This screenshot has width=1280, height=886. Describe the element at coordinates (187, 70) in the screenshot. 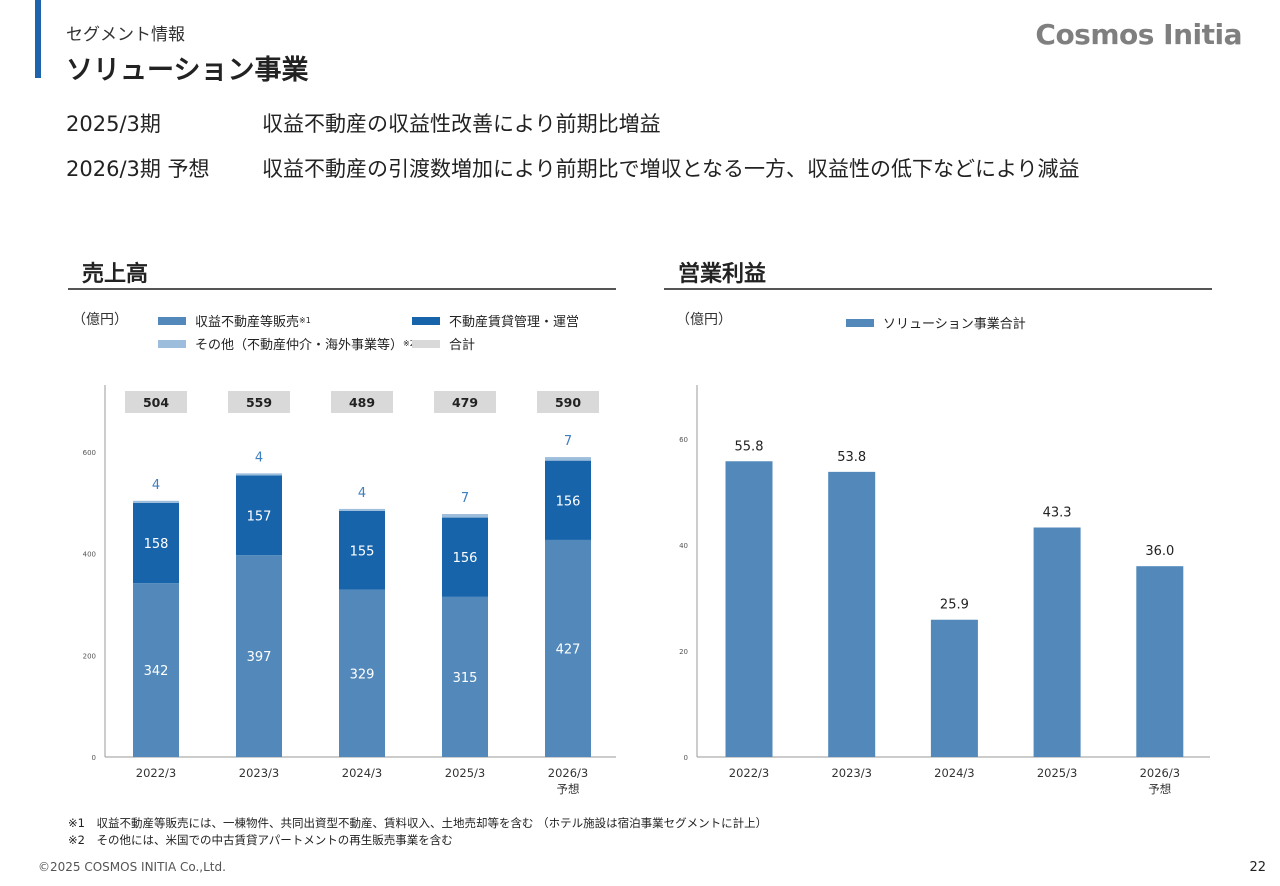

I see `page-title: ソリューション事業` at that location.